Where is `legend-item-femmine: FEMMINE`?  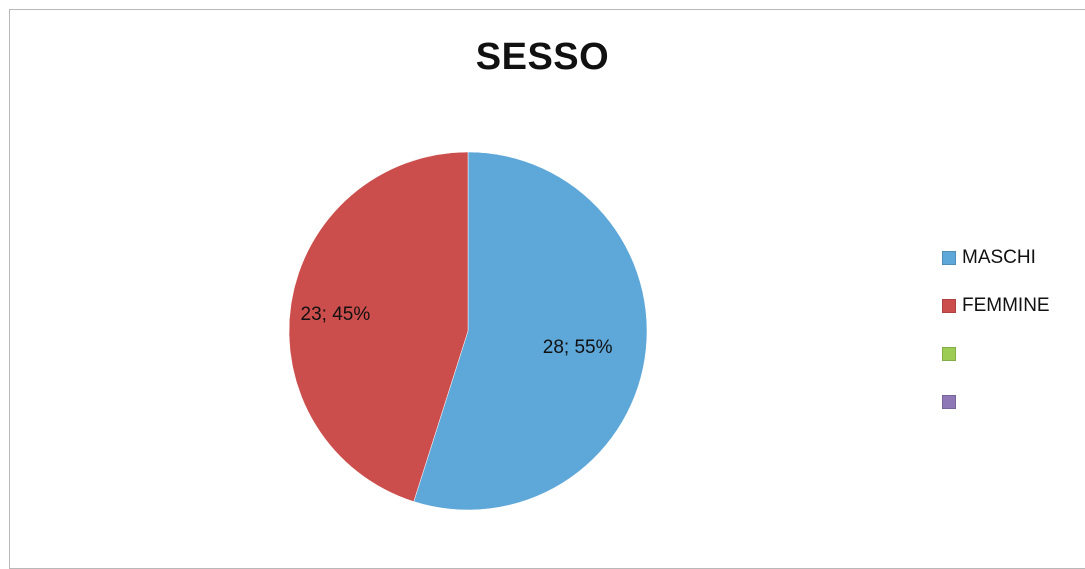 legend-item-femmine: FEMMINE is located at coordinates (996, 306).